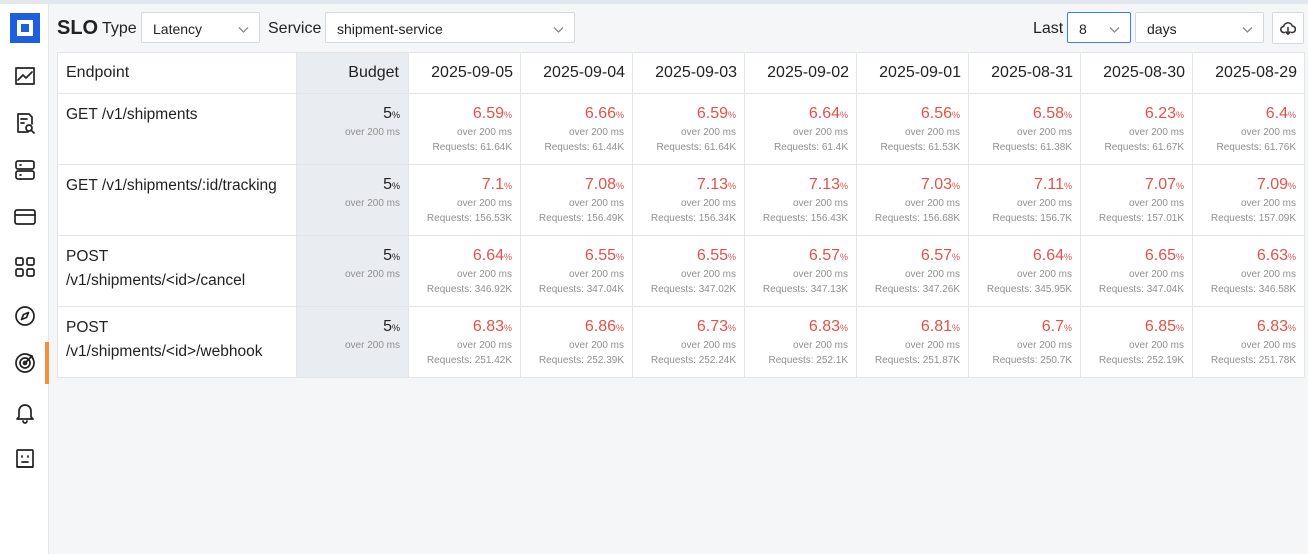 The image size is (1308, 554). What do you see at coordinates (177, 342) in the screenshot?
I see `endpoint-cell: POST /v1/shipments/<id>/webhook` at bounding box center [177, 342].